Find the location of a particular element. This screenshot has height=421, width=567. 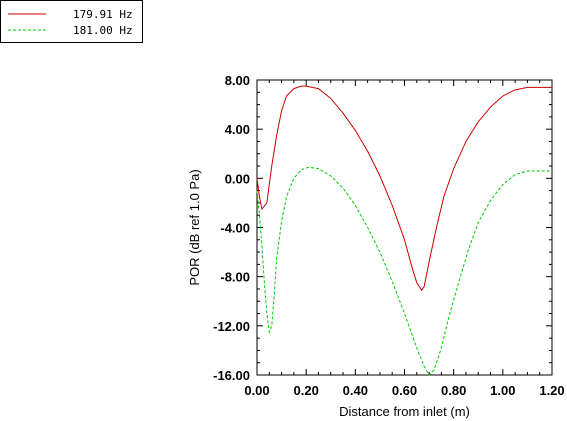

legend-label-series-2: 181.00 Hz is located at coordinates (103, 30).